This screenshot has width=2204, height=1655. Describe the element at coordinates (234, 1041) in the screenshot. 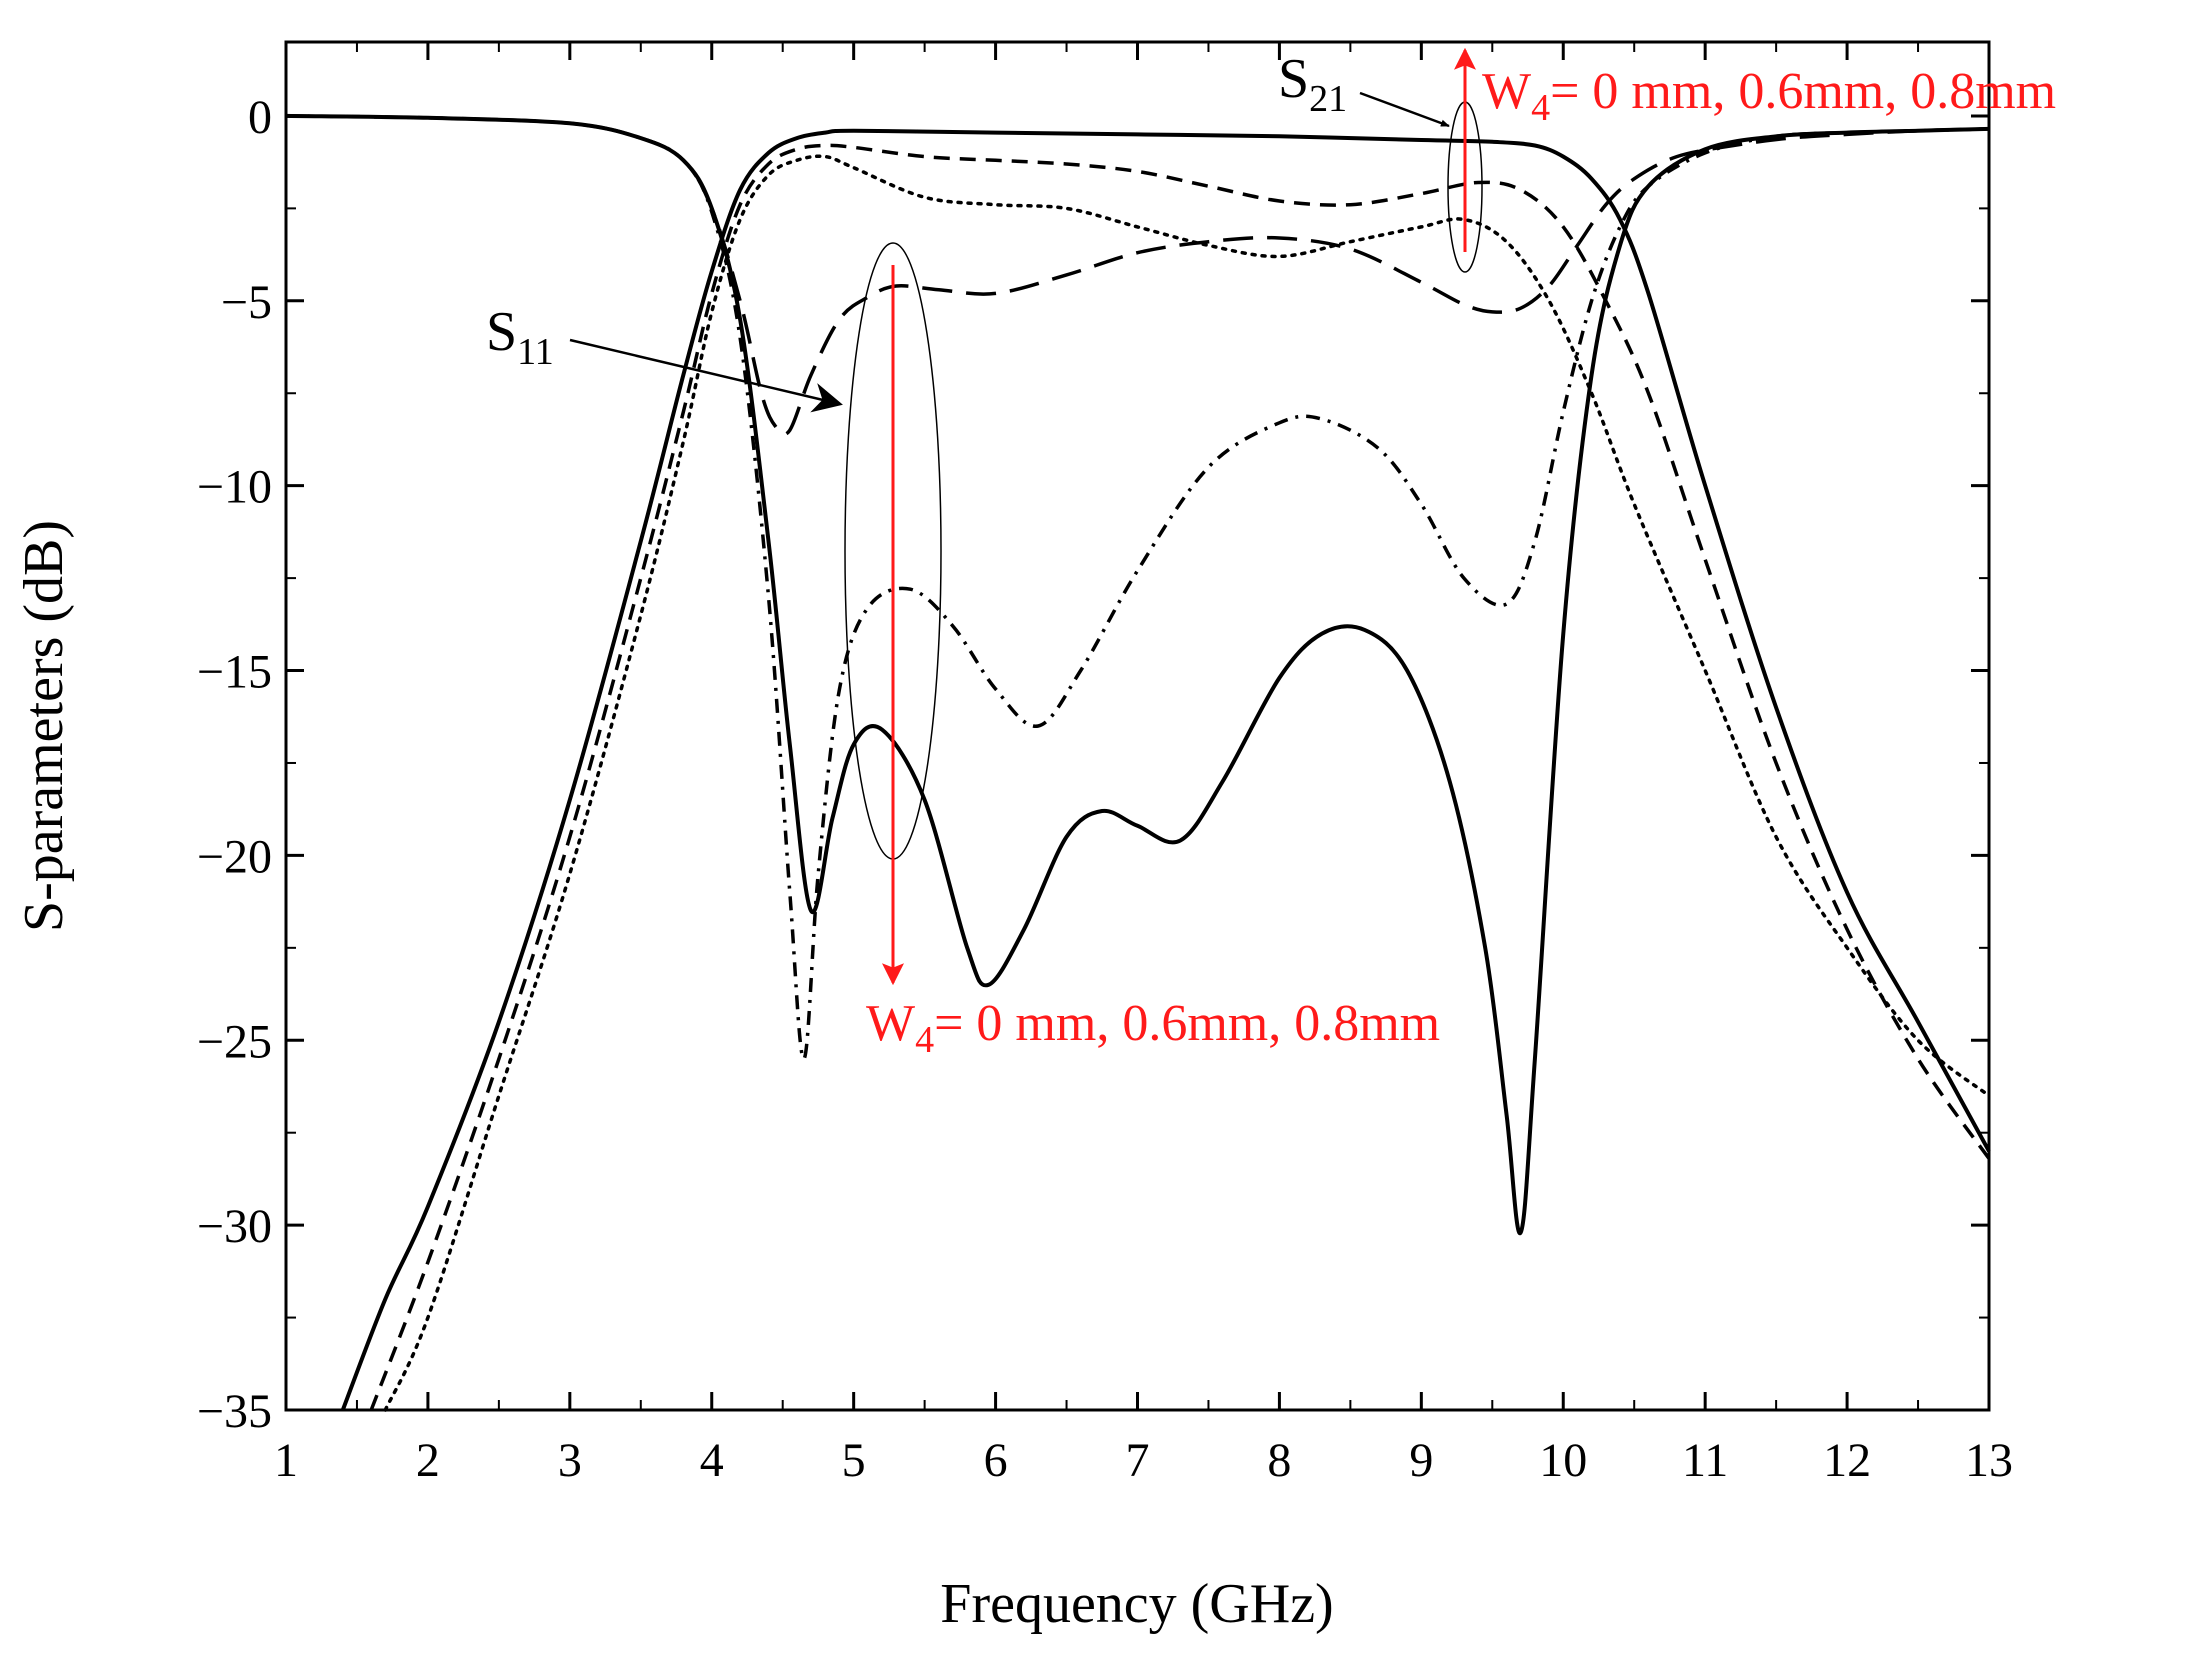

I see `y-tick-label: −25` at that location.